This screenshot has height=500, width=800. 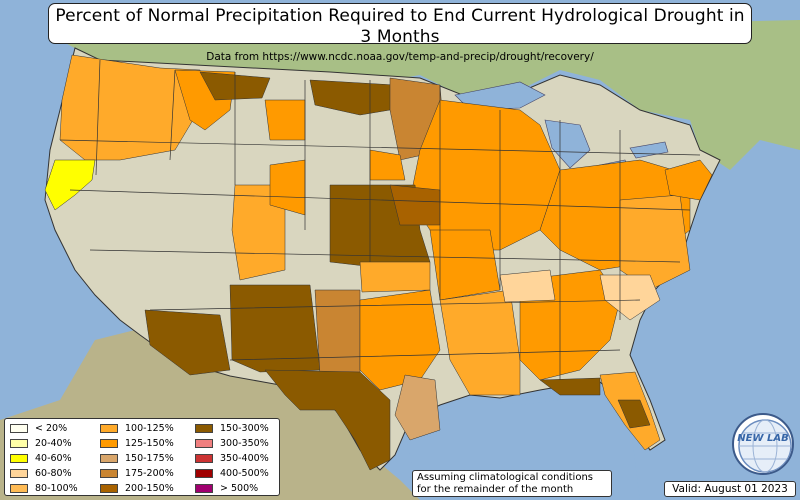 I want to click on legend-label: 400-500%, so click(x=244, y=473).